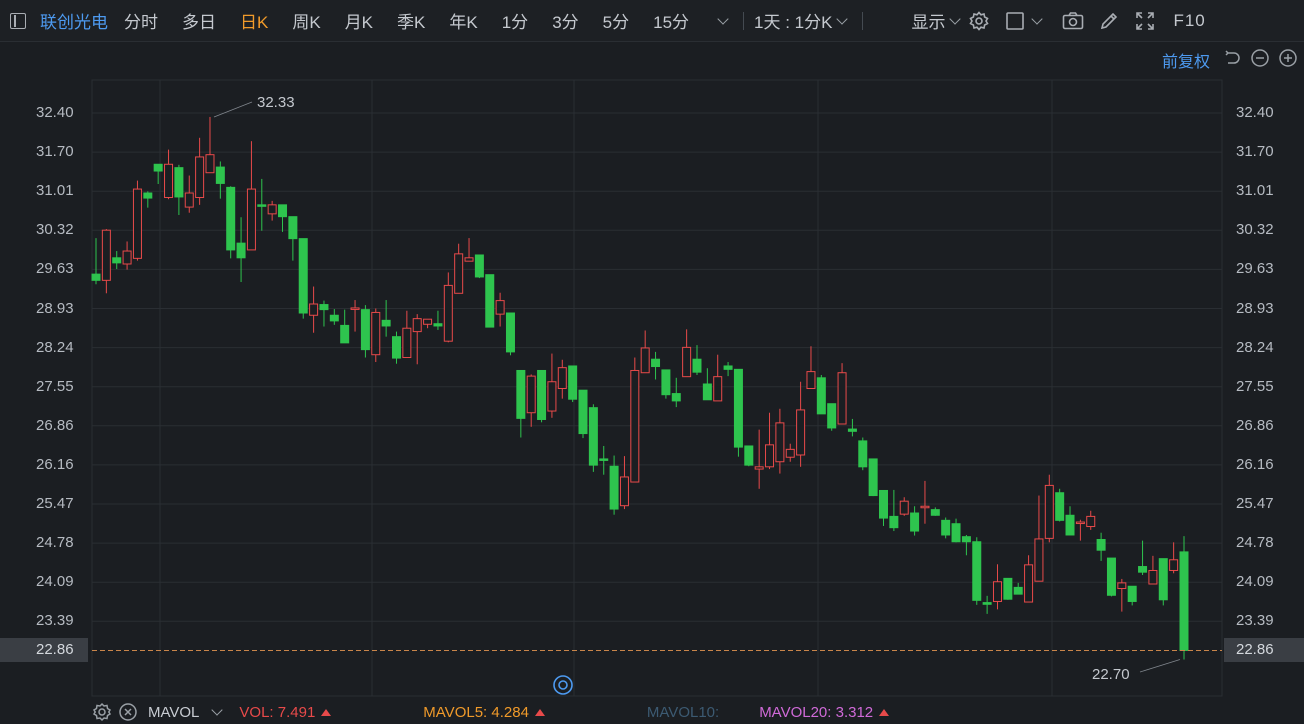 The height and width of the screenshot is (724, 1304). What do you see at coordinates (671, 22) in the screenshot?
I see `period-tab: 15分` at bounding box center [671, 22].